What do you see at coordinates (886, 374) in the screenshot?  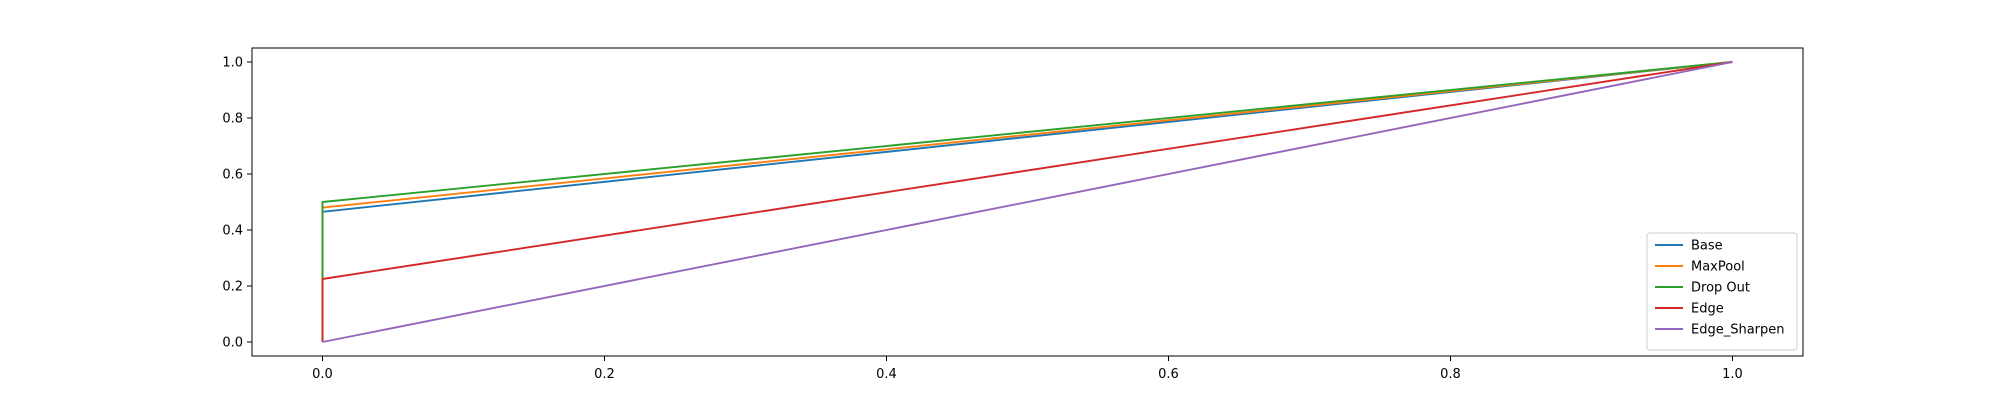 I see `x-tick-label: 0.4` at bounding box center [886, 374].